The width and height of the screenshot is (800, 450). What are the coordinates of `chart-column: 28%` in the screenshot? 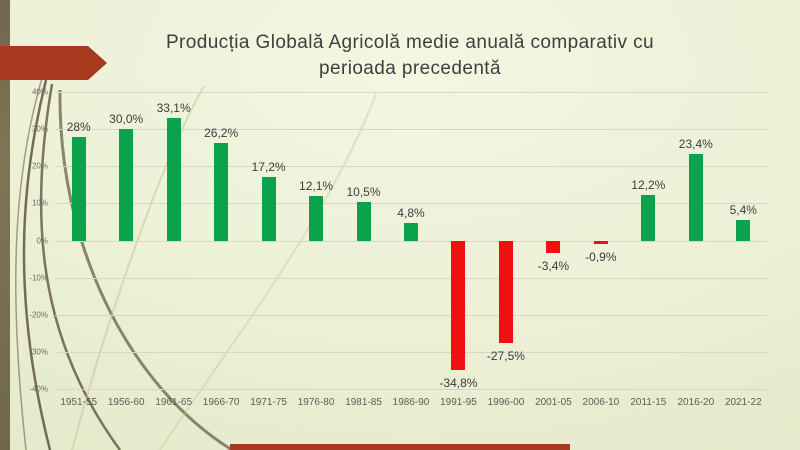 It's located at (78, 240).